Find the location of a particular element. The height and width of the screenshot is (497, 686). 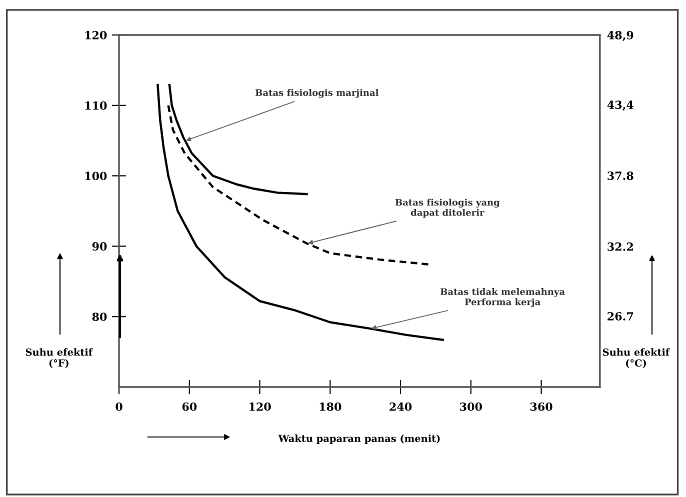

y-axis-title: Suhu efektif (°F) is located at coordinates (60, 358).